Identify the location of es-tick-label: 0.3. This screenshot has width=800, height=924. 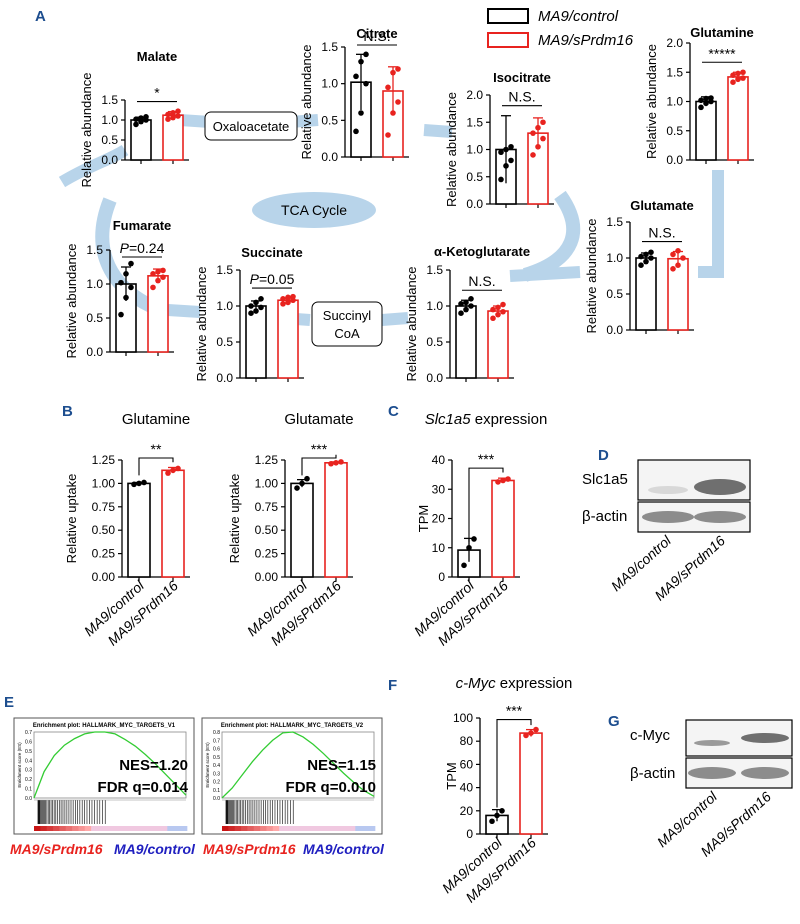
(216, 774).